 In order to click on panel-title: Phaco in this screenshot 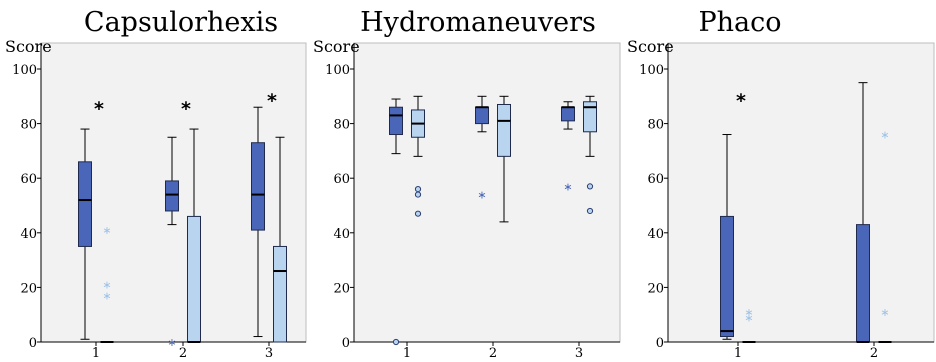, I will do `click(739, 22)`.